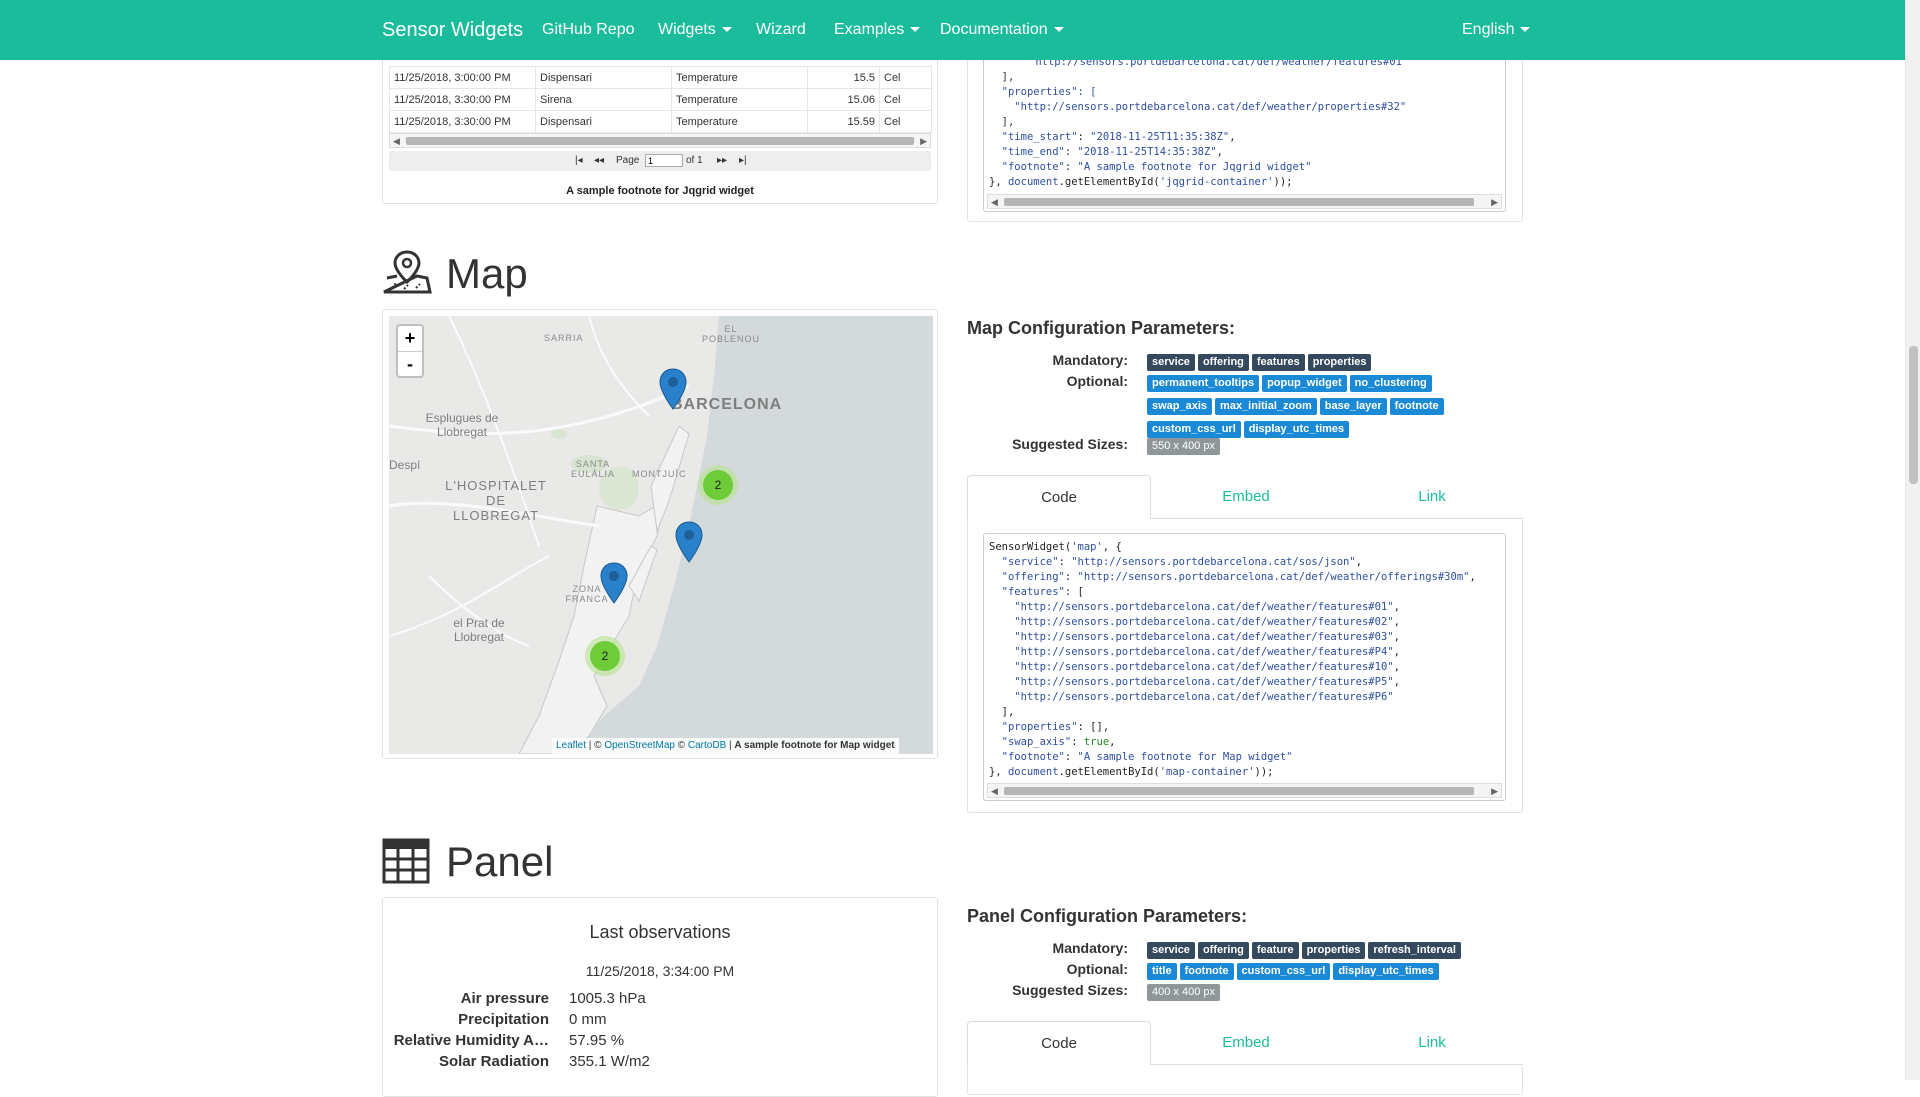  What do you see at coordinates (1275, 950) in the screenshot?
I see `badge-feature: feature` at bounding box center [1275, 950].